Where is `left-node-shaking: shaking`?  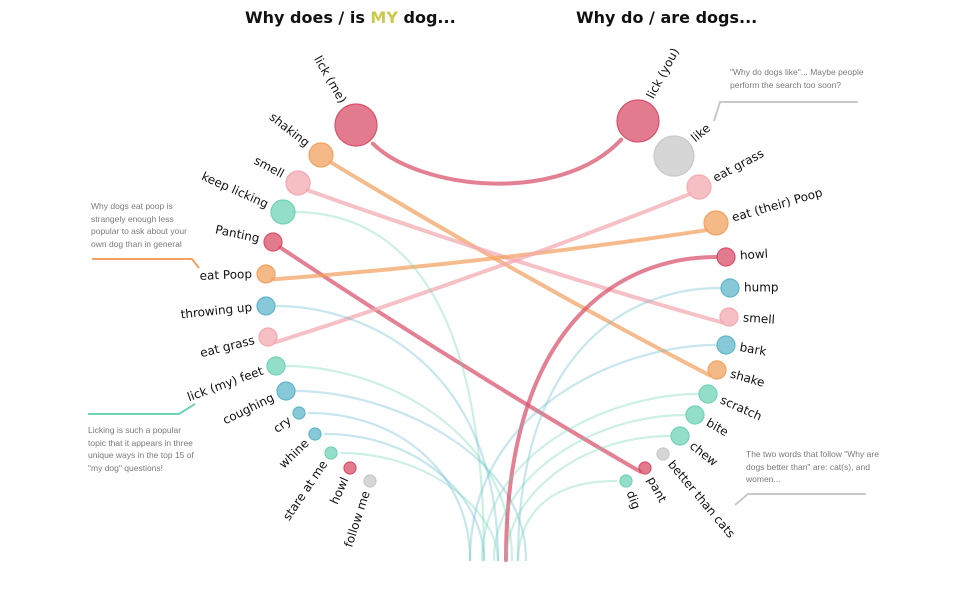 left-node-shaking: shaking is located at coordinates (300, 139).